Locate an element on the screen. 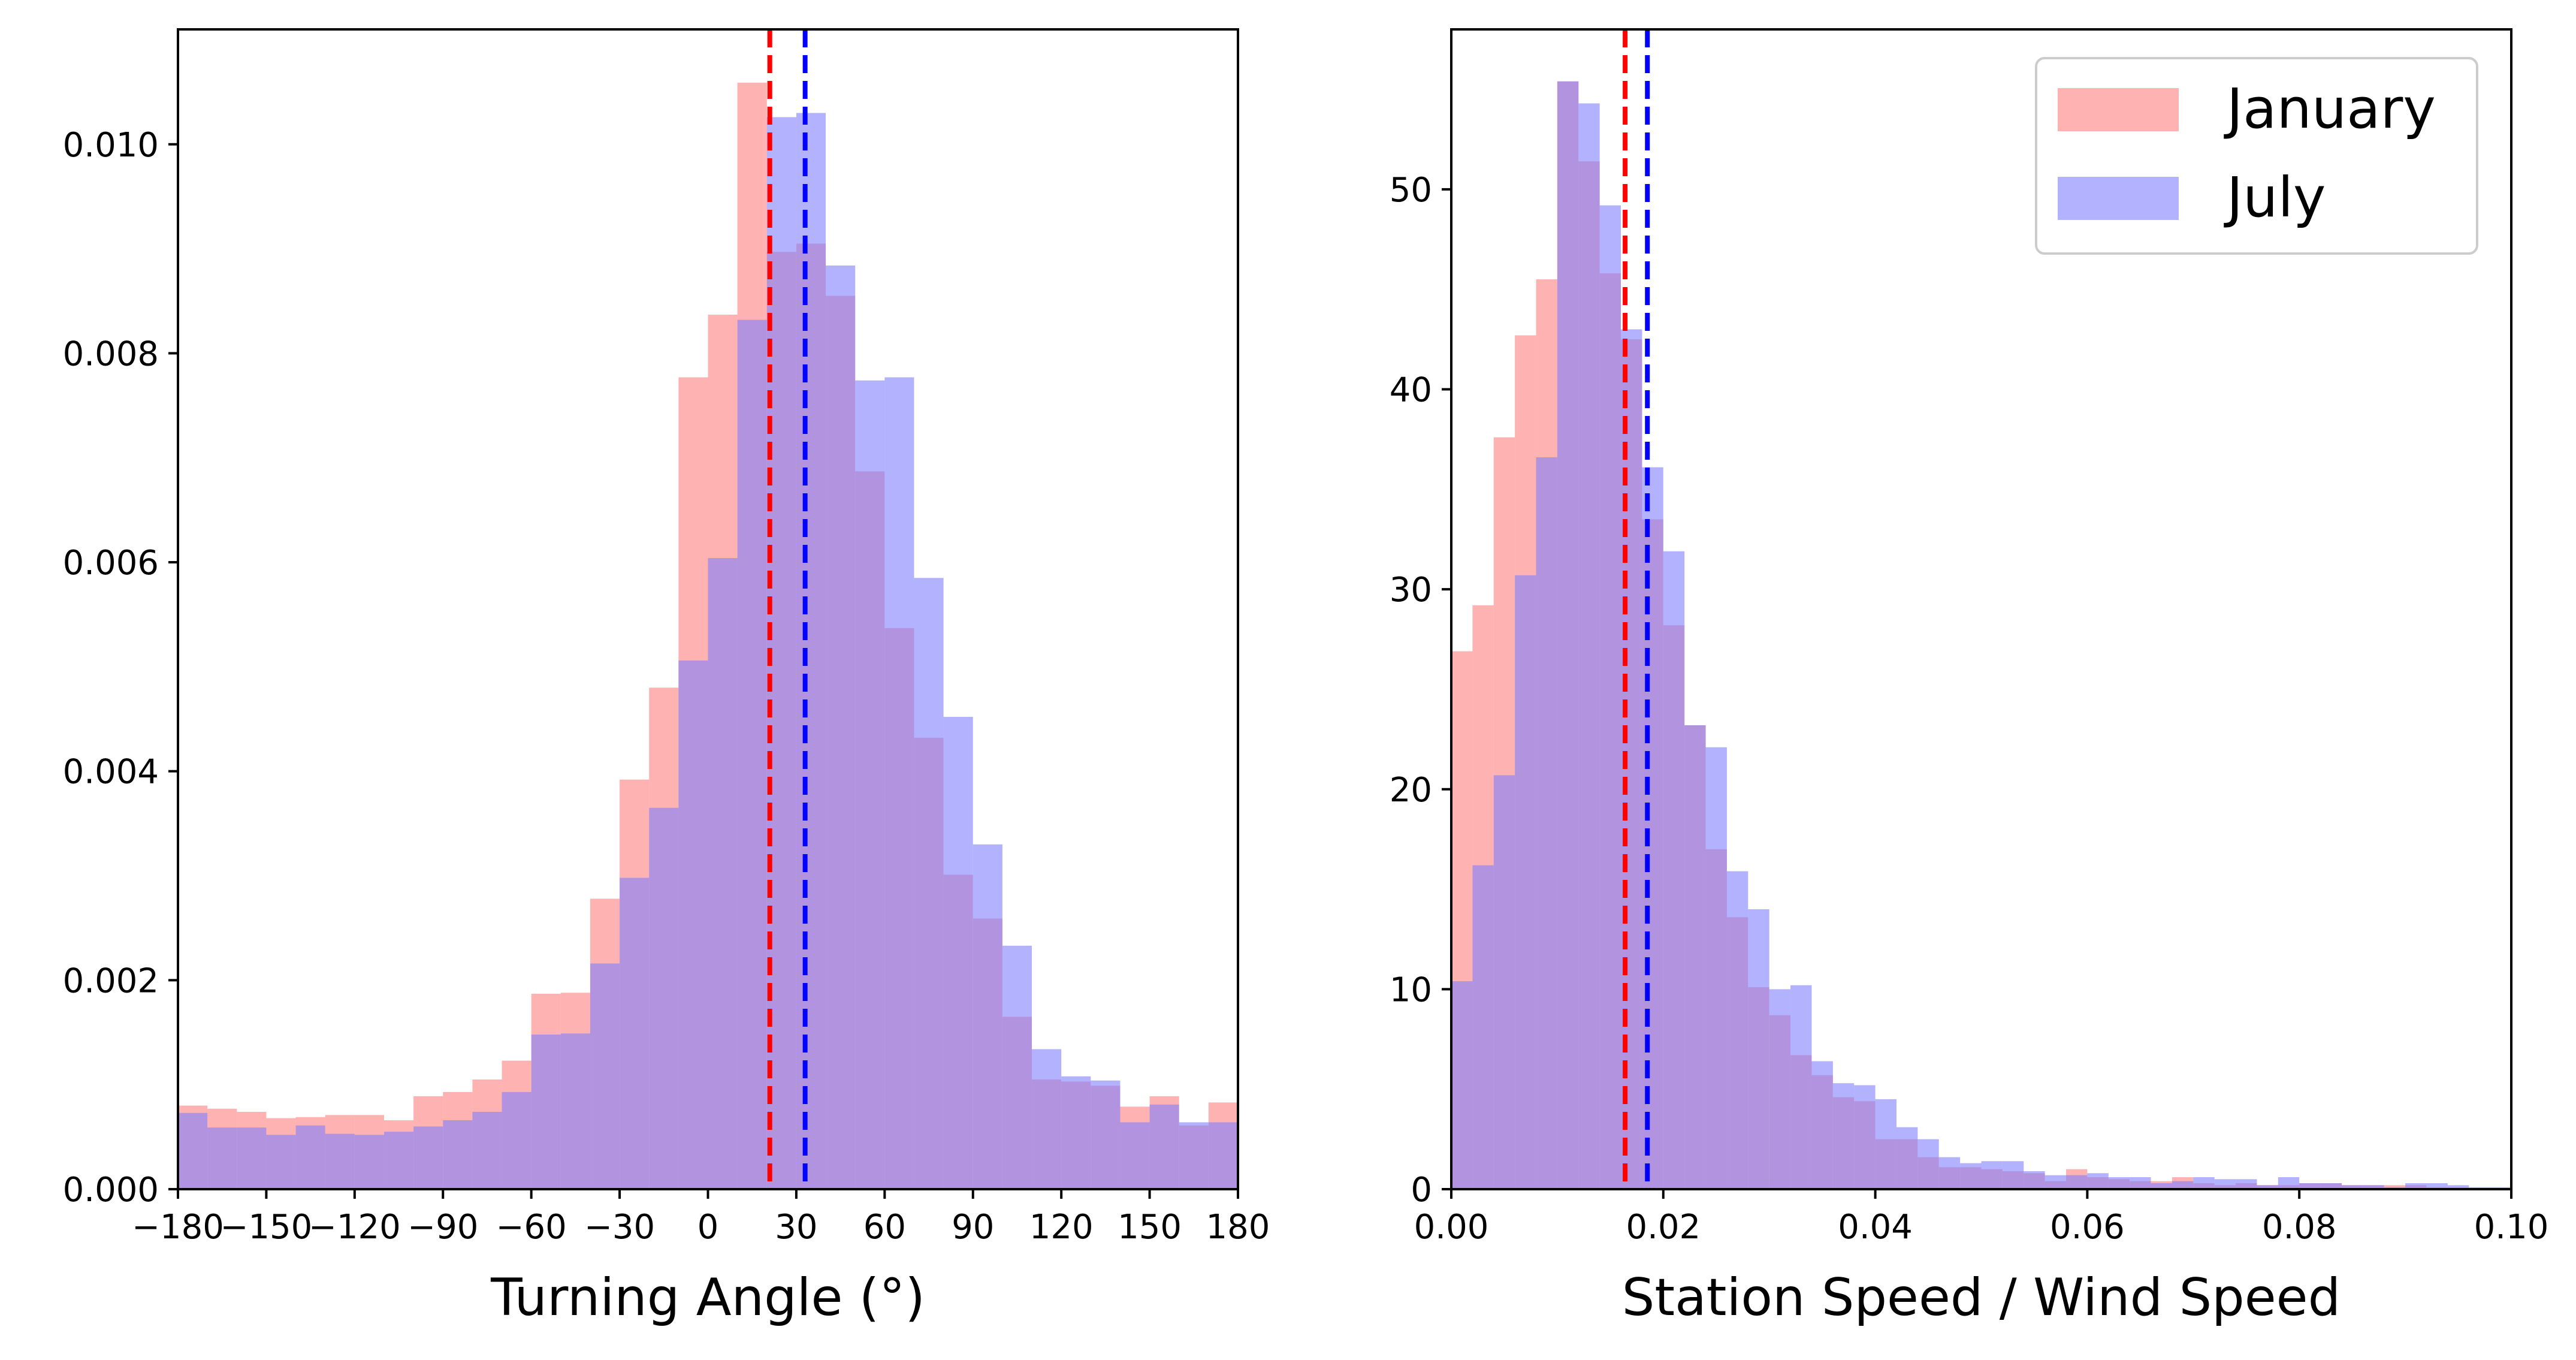 Image resolution: width=2576 pixels, height=1360 pixels. turning-angle-y-tick-label: 0.006 is located at coordinates (111, 564).